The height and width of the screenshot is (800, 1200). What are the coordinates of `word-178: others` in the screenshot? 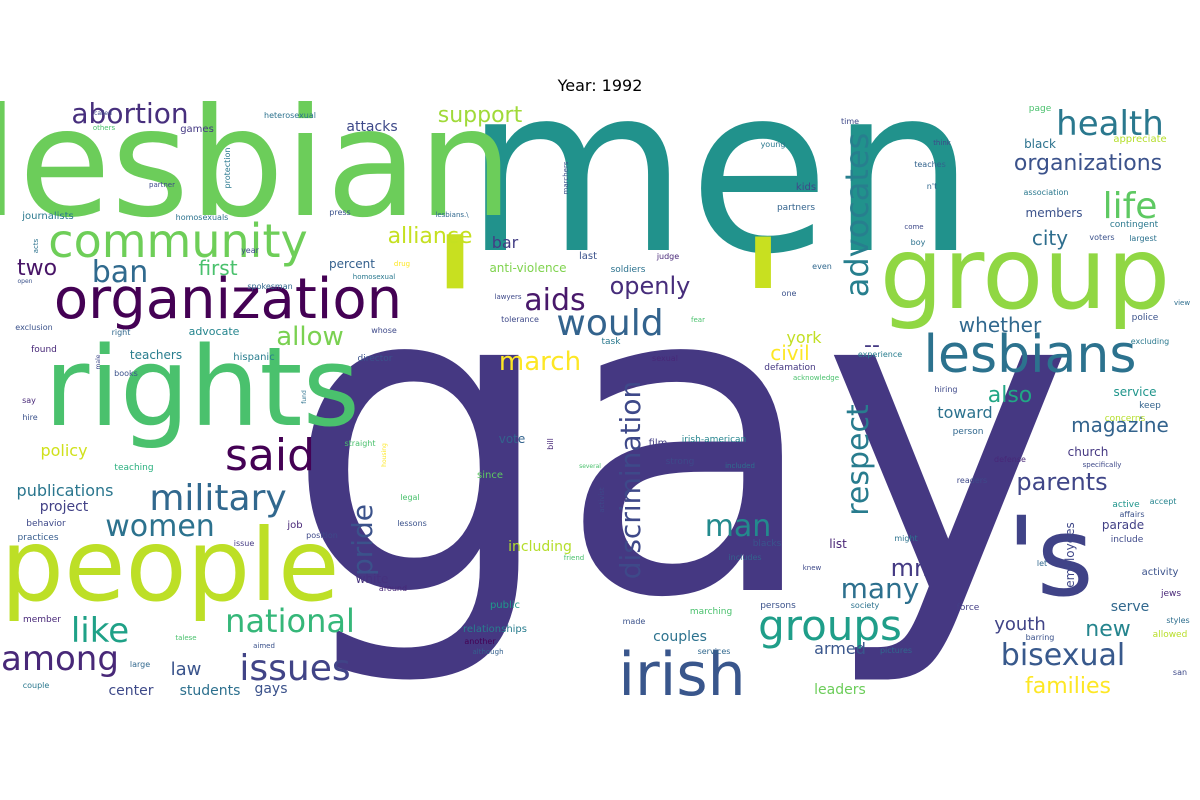 It's located at (104, 128).